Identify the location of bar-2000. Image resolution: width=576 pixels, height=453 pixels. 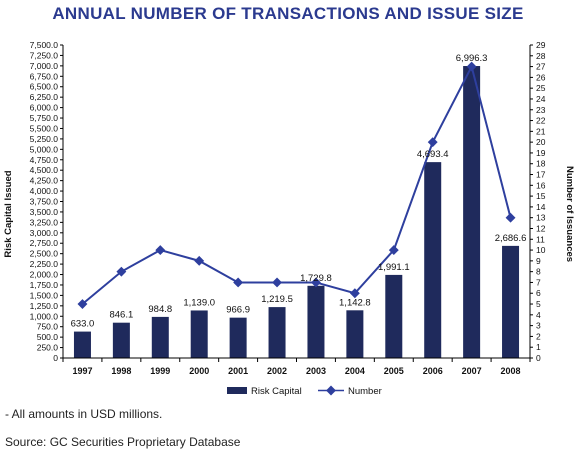
(199, 334).